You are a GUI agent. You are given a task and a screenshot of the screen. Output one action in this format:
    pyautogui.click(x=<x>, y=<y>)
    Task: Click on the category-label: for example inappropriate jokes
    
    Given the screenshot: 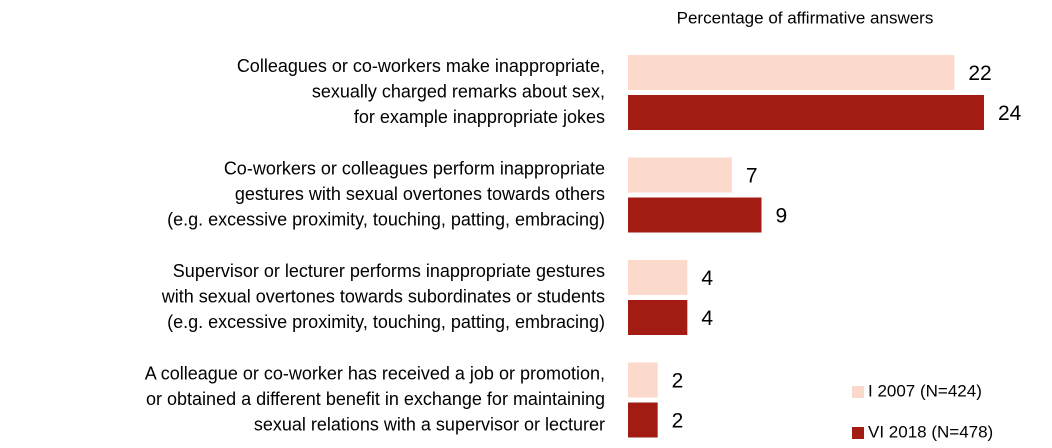 What is the action you would take?
    pyautogui.click(x=479, y=117)
    